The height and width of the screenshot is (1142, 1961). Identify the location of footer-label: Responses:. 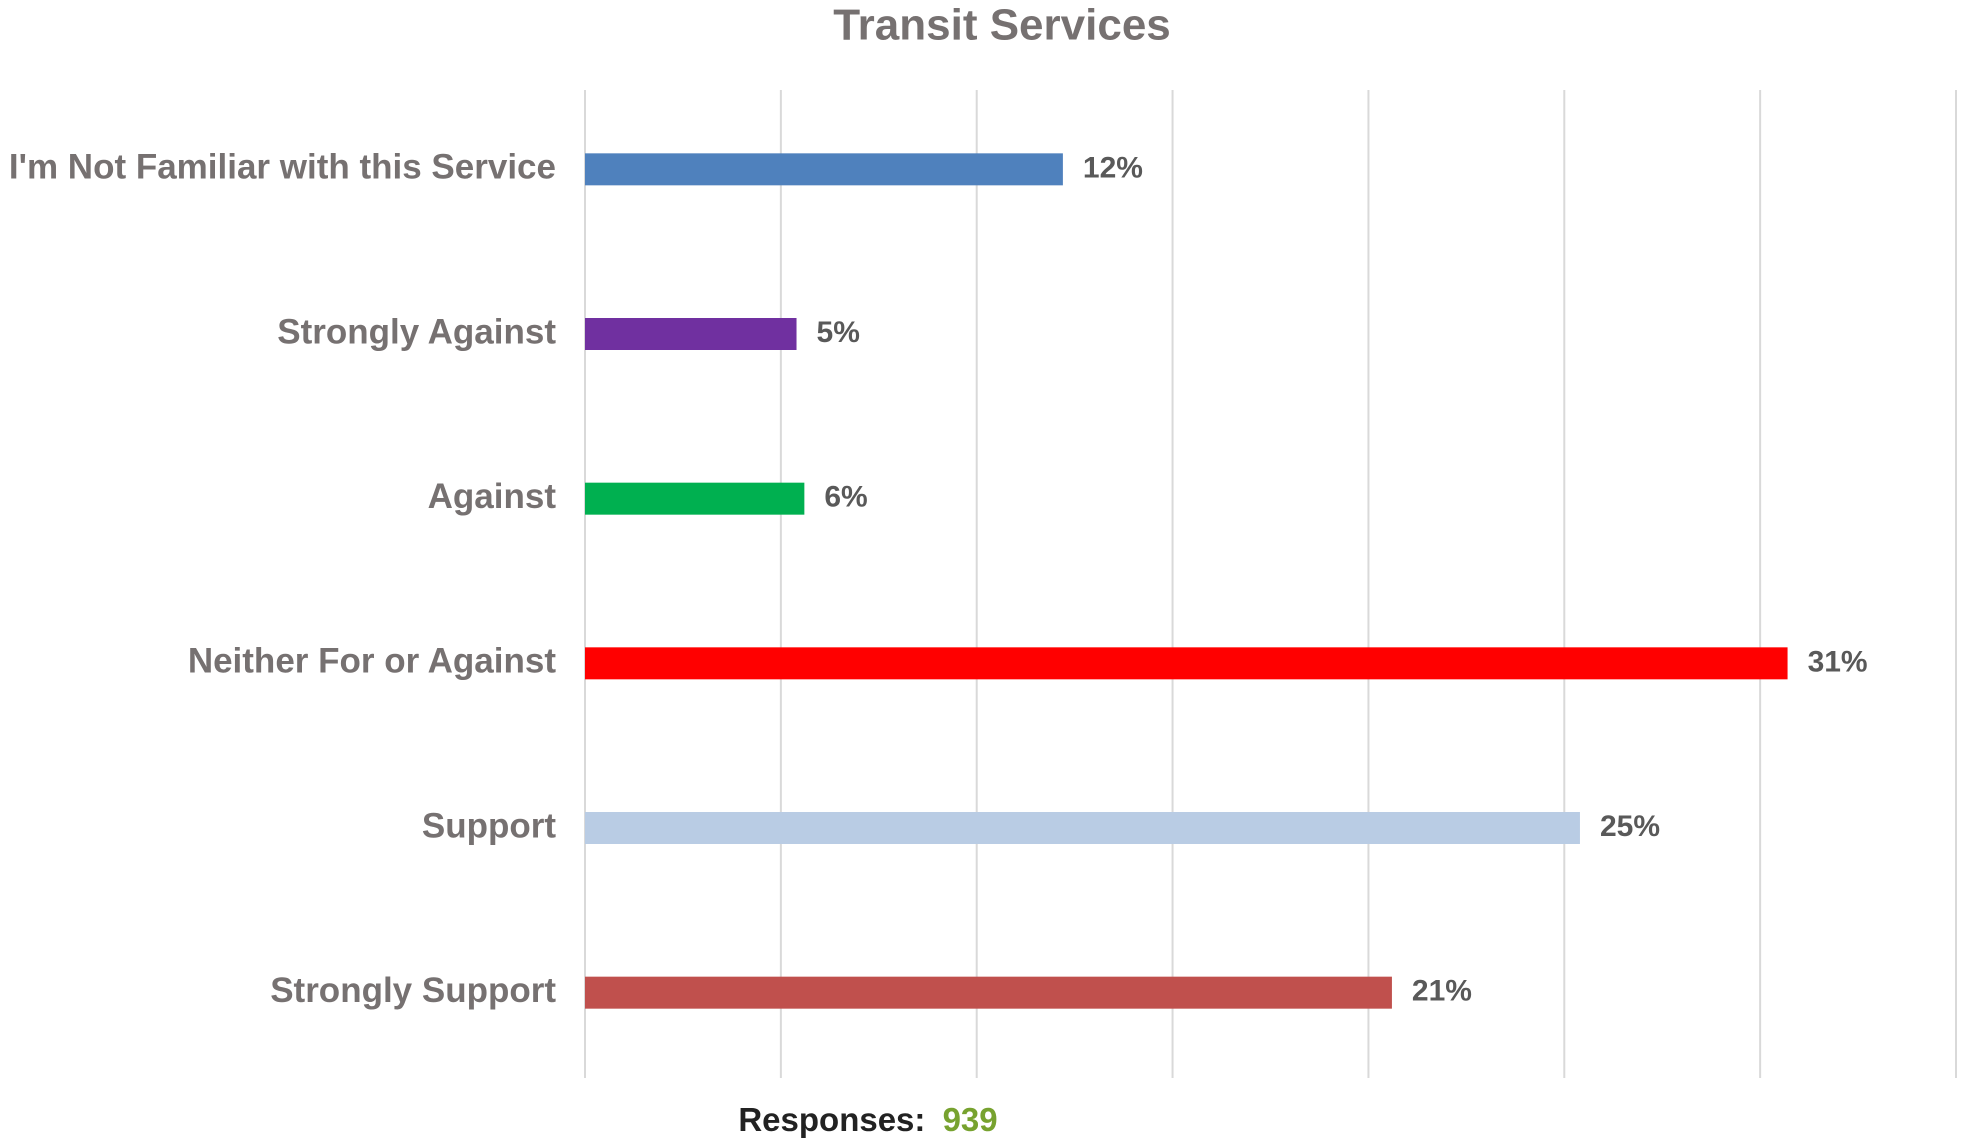
(831, 1119).